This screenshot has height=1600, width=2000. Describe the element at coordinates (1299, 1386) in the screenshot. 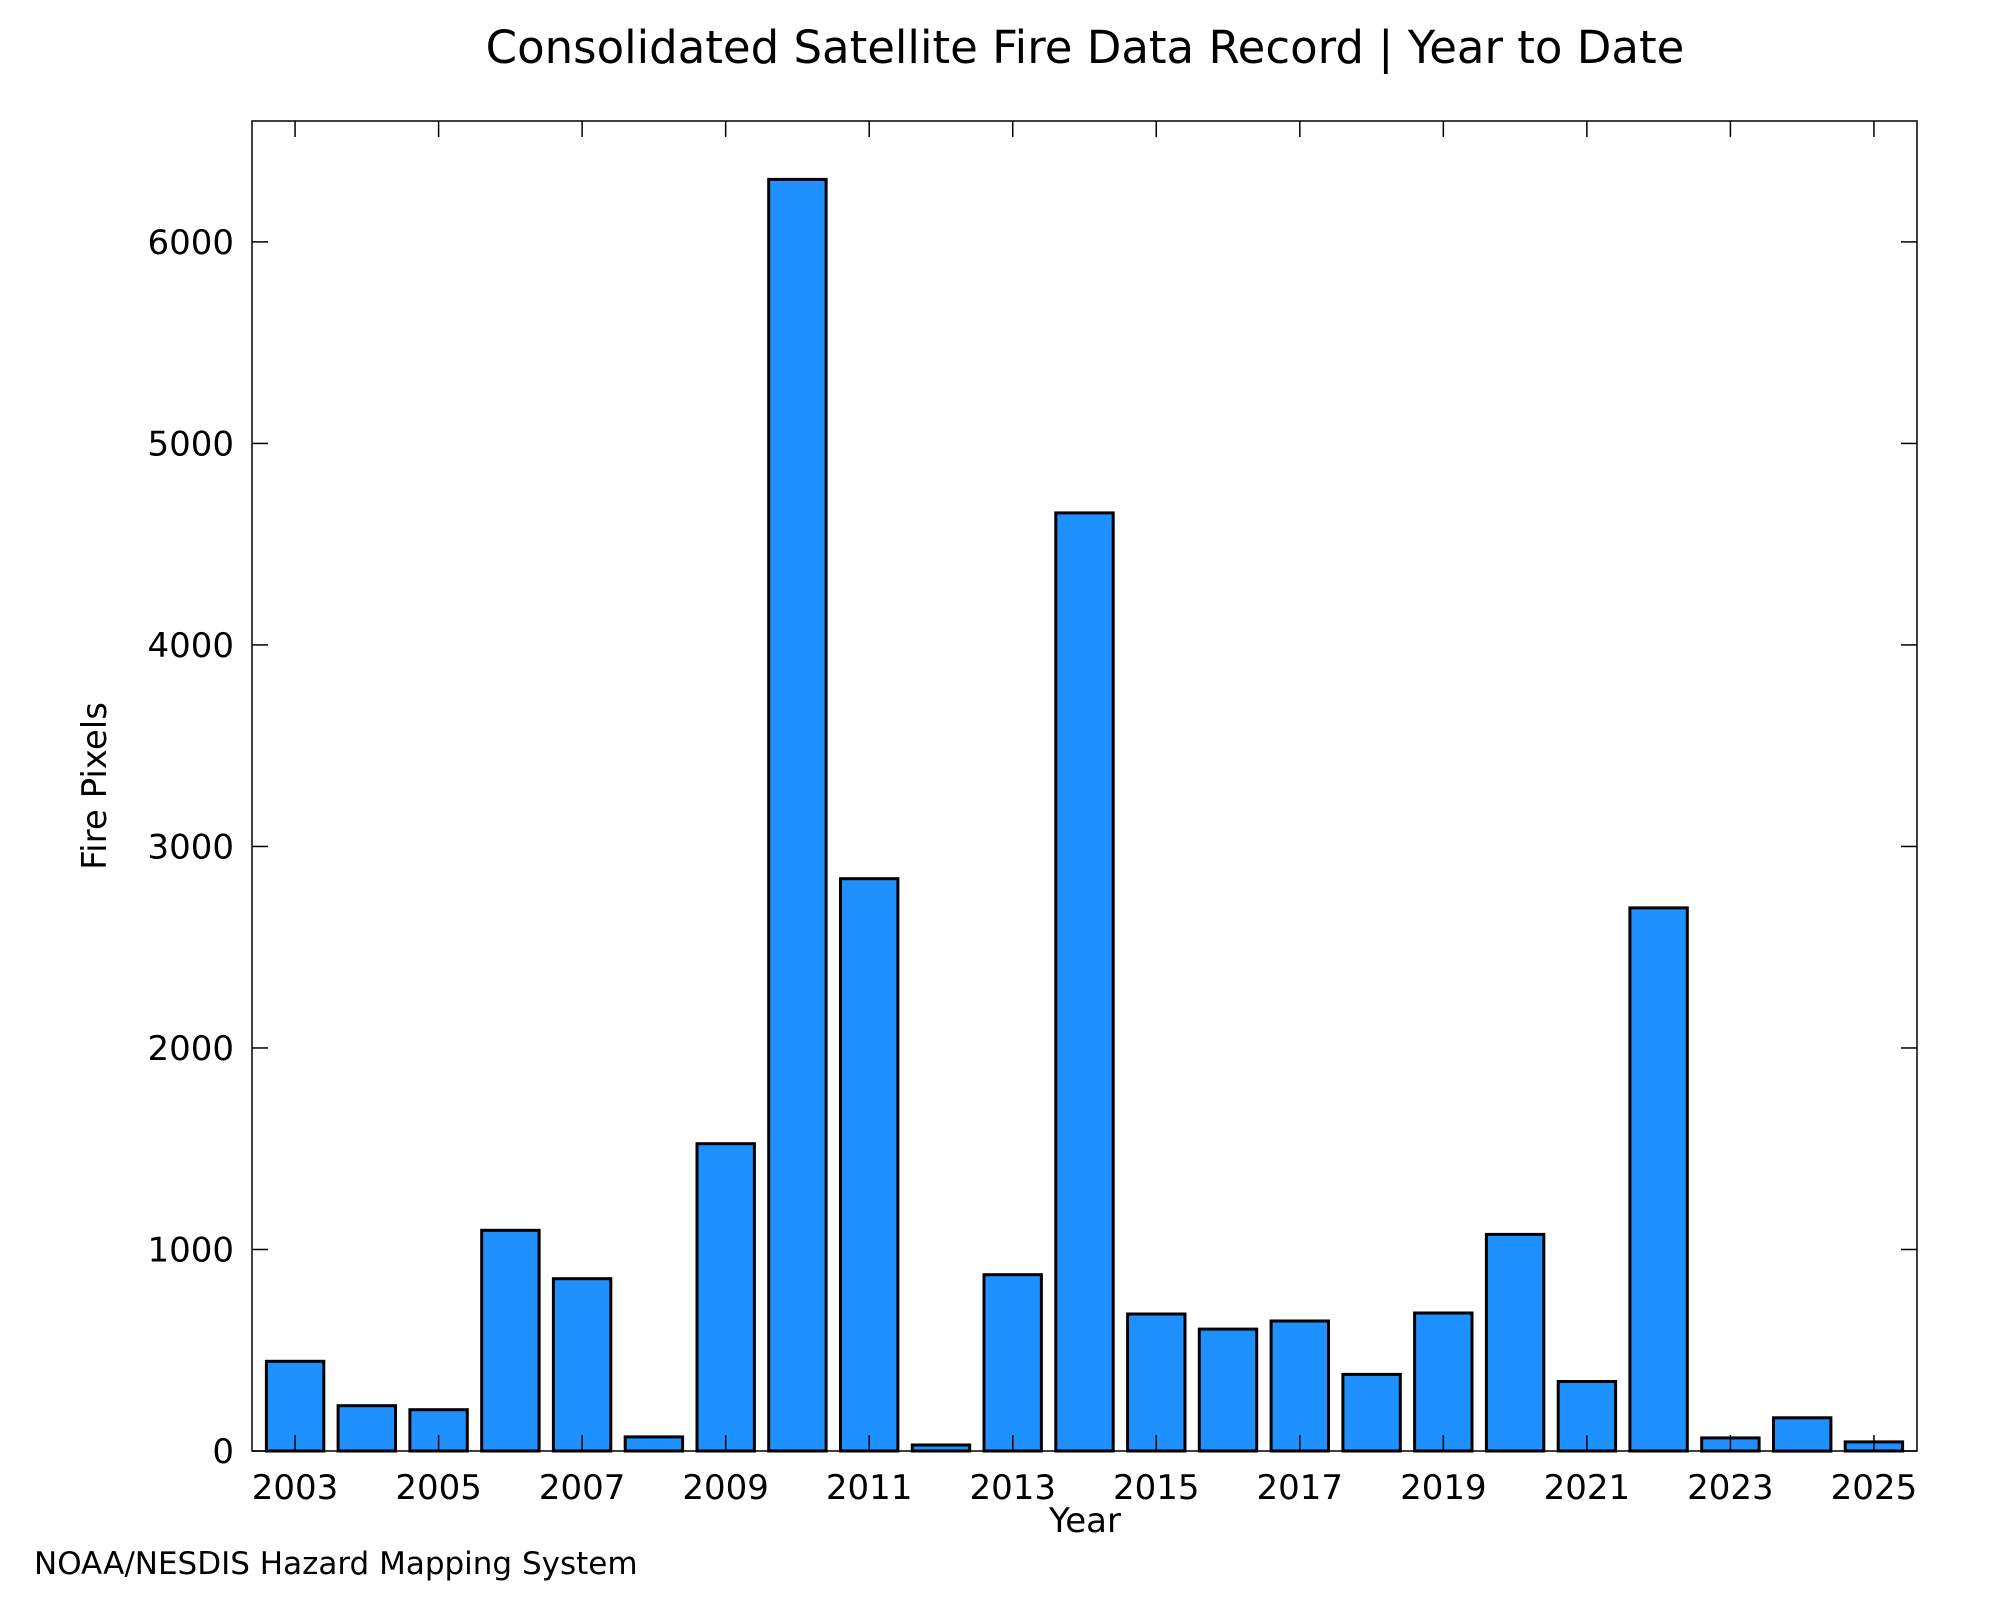

I see `bar-2017` at that location.